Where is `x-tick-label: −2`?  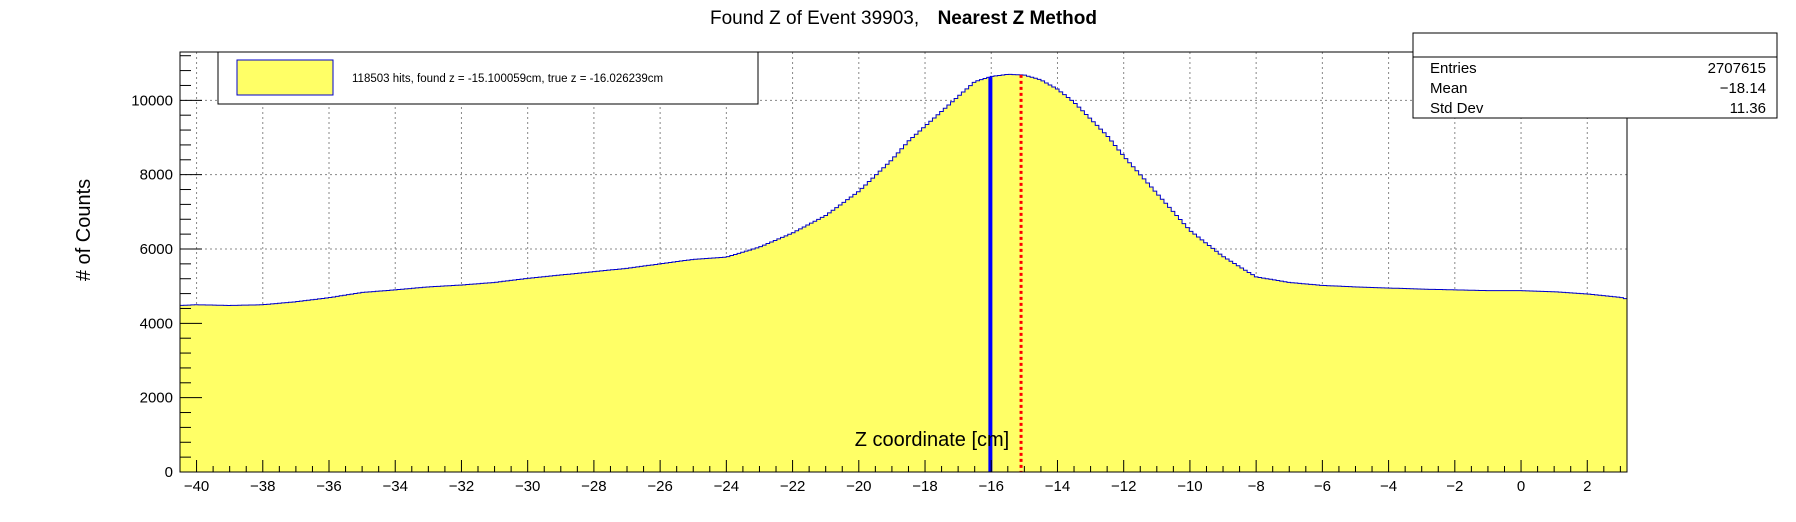 x-tick-label: −2 is located at coordinates (1454, 486).